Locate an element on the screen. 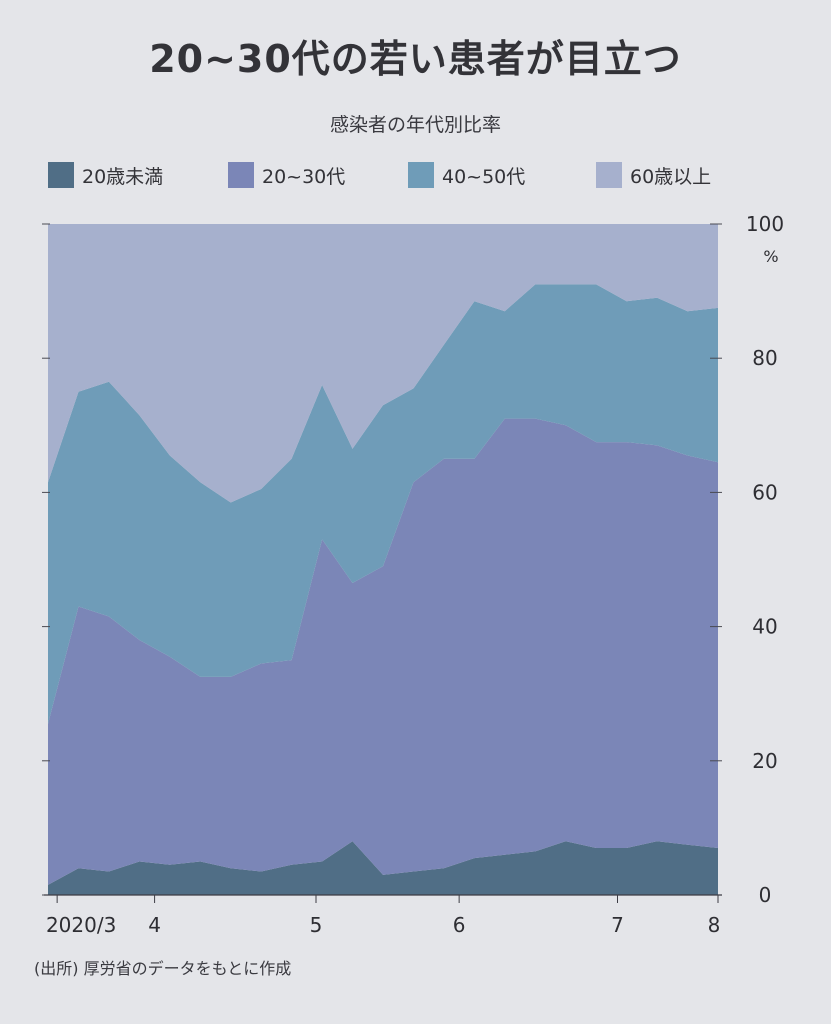 Image resolution: width=831 pixels, height=1024 pixels. legend-item: 20~30代 is located at coordinates (286, 175).